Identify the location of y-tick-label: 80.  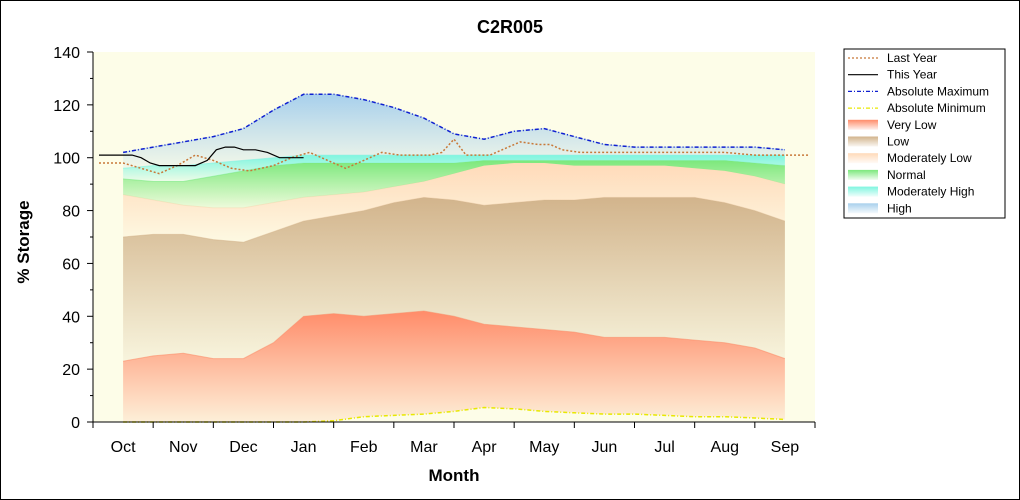
(71, 212).